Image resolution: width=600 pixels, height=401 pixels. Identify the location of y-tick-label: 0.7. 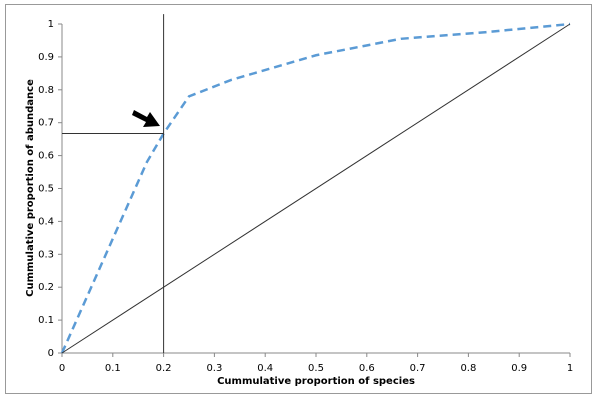
(46, 123).